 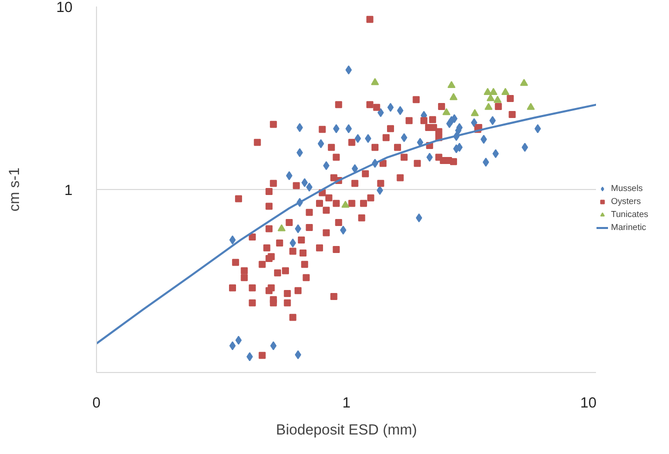 I want to click on legend-label: Mussels, so click(x=627, y=188).